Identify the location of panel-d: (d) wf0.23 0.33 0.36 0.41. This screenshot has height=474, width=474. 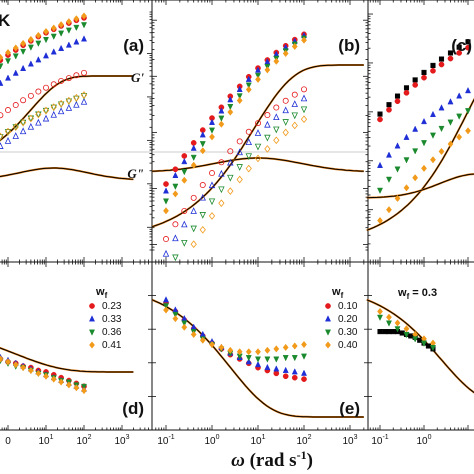
(76, 346).